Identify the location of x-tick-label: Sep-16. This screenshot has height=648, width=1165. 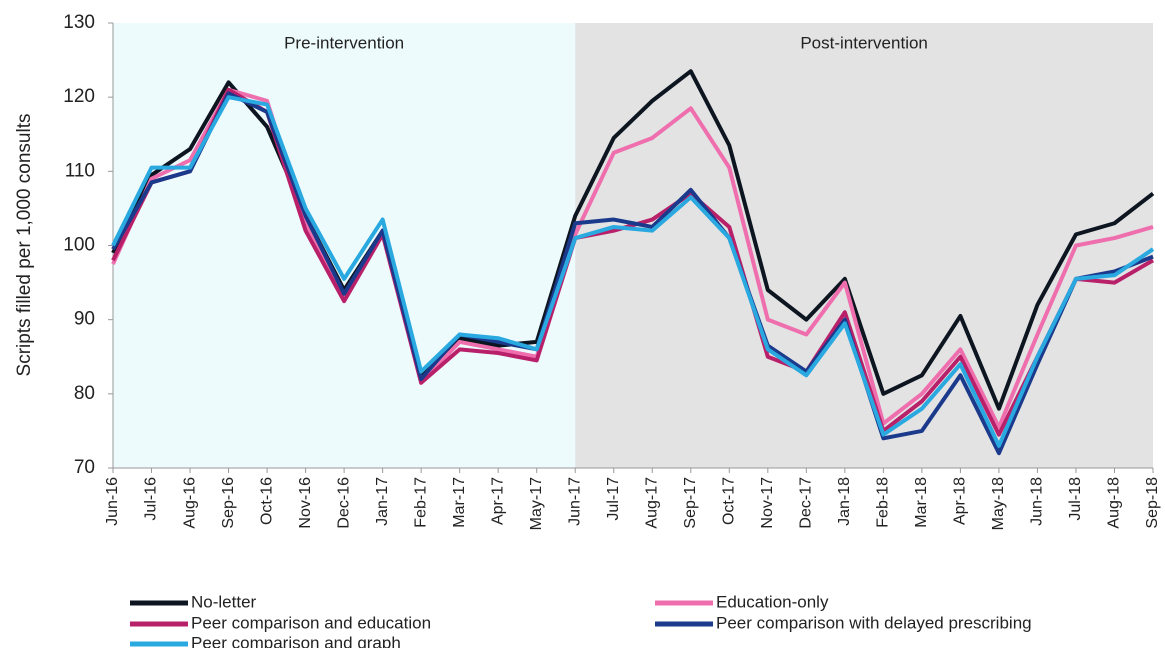
(228, 503).